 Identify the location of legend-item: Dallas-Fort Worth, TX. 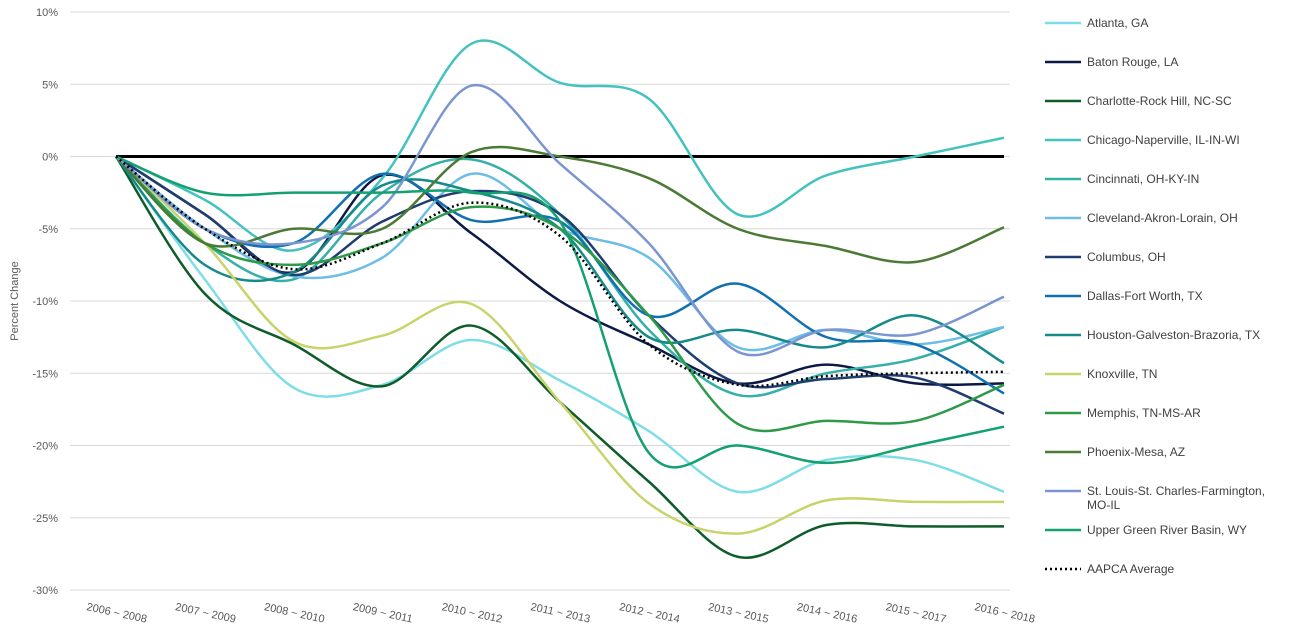
(1165, 308).